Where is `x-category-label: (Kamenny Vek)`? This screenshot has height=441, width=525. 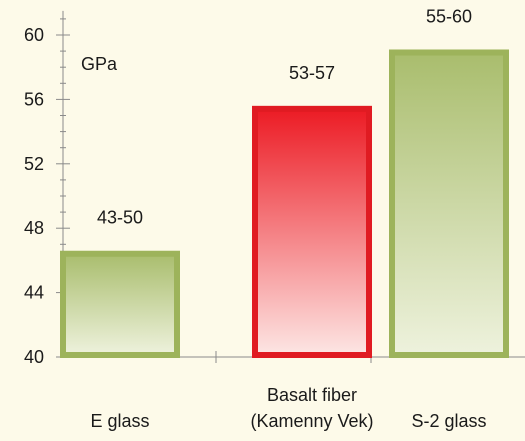 x-category-label: (Kamenny Vek) is located at coordinates (311, 421).